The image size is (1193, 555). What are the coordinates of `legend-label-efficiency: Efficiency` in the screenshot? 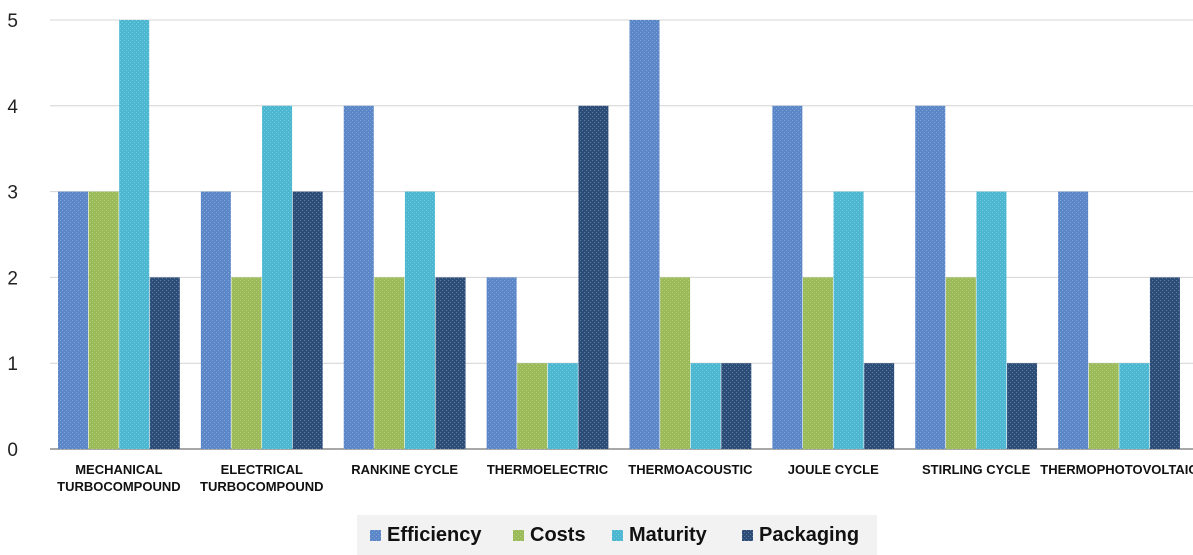 It's located at (434, 535).